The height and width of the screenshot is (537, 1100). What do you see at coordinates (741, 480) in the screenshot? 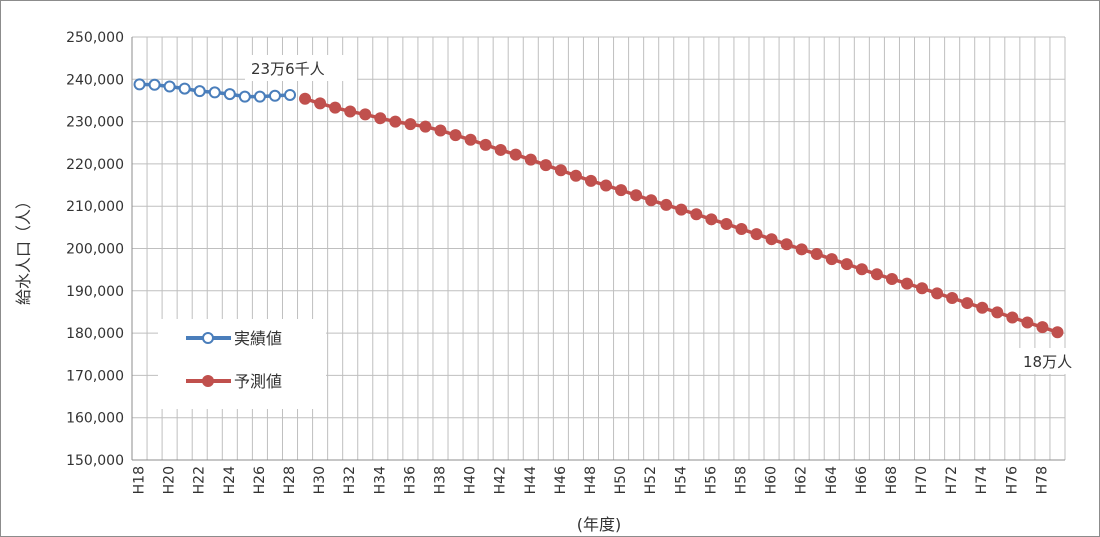
I see `x-tick-label: H58` at bounding box center [741, 480].